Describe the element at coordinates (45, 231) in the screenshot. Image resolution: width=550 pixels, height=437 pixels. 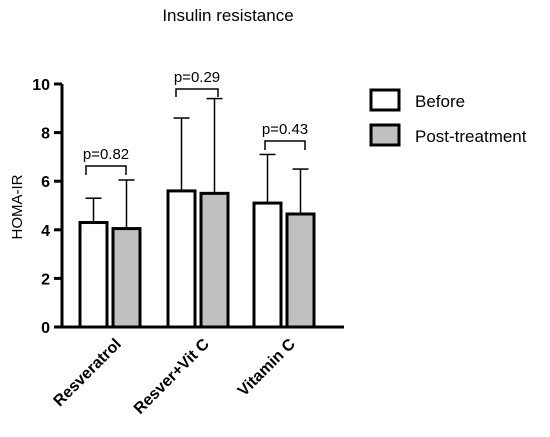
I see `y-tick-label: 4` at that location.